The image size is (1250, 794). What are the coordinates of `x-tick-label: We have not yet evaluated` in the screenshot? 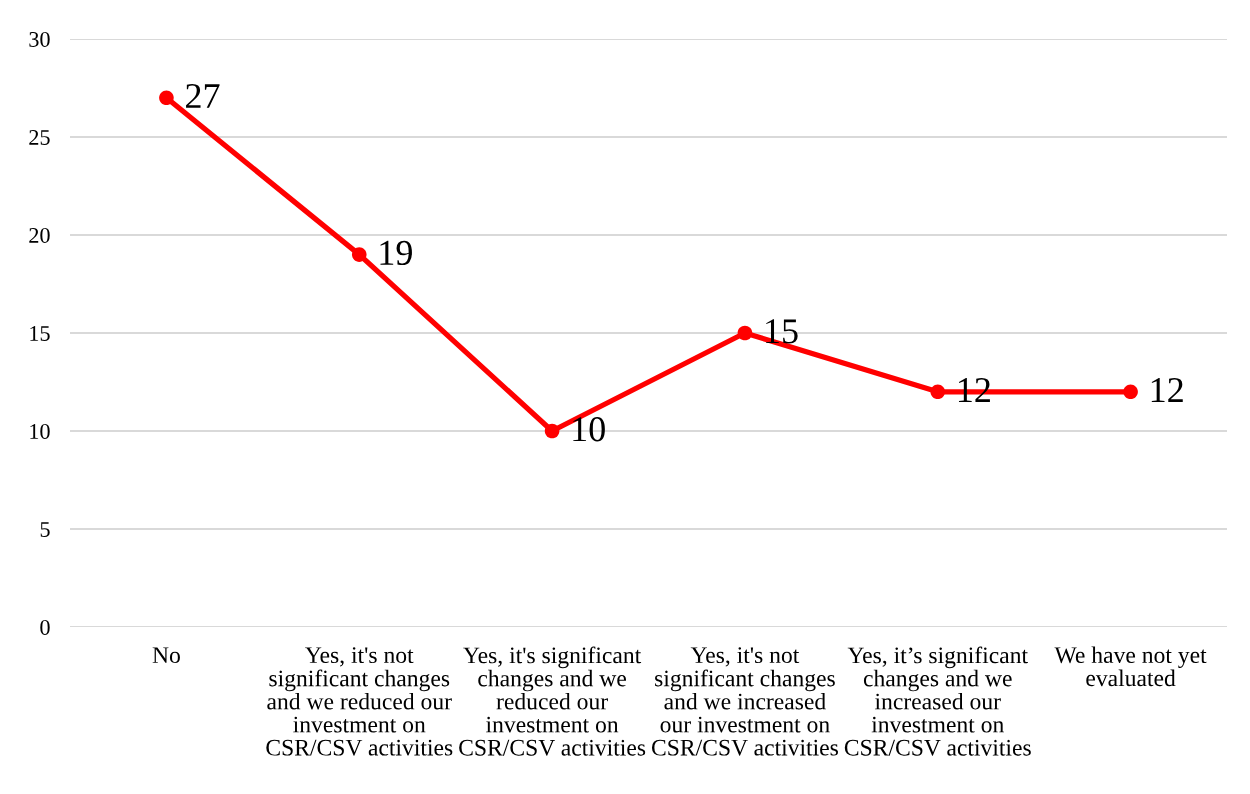 It's located at (1130, 666).